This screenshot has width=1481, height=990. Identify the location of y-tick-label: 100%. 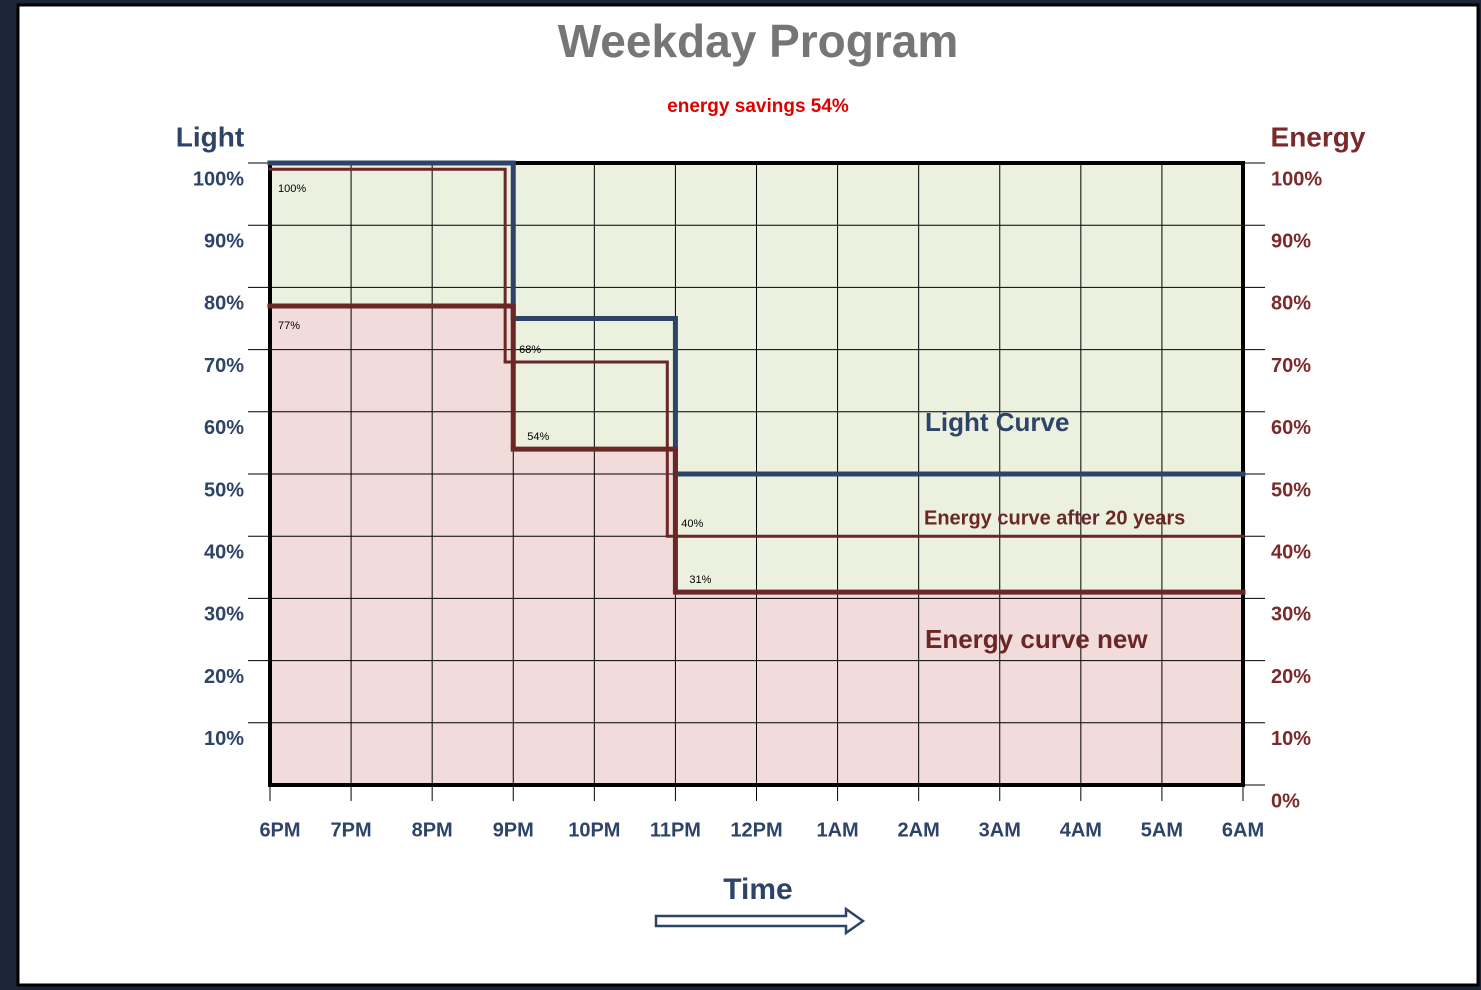
(218, 179).